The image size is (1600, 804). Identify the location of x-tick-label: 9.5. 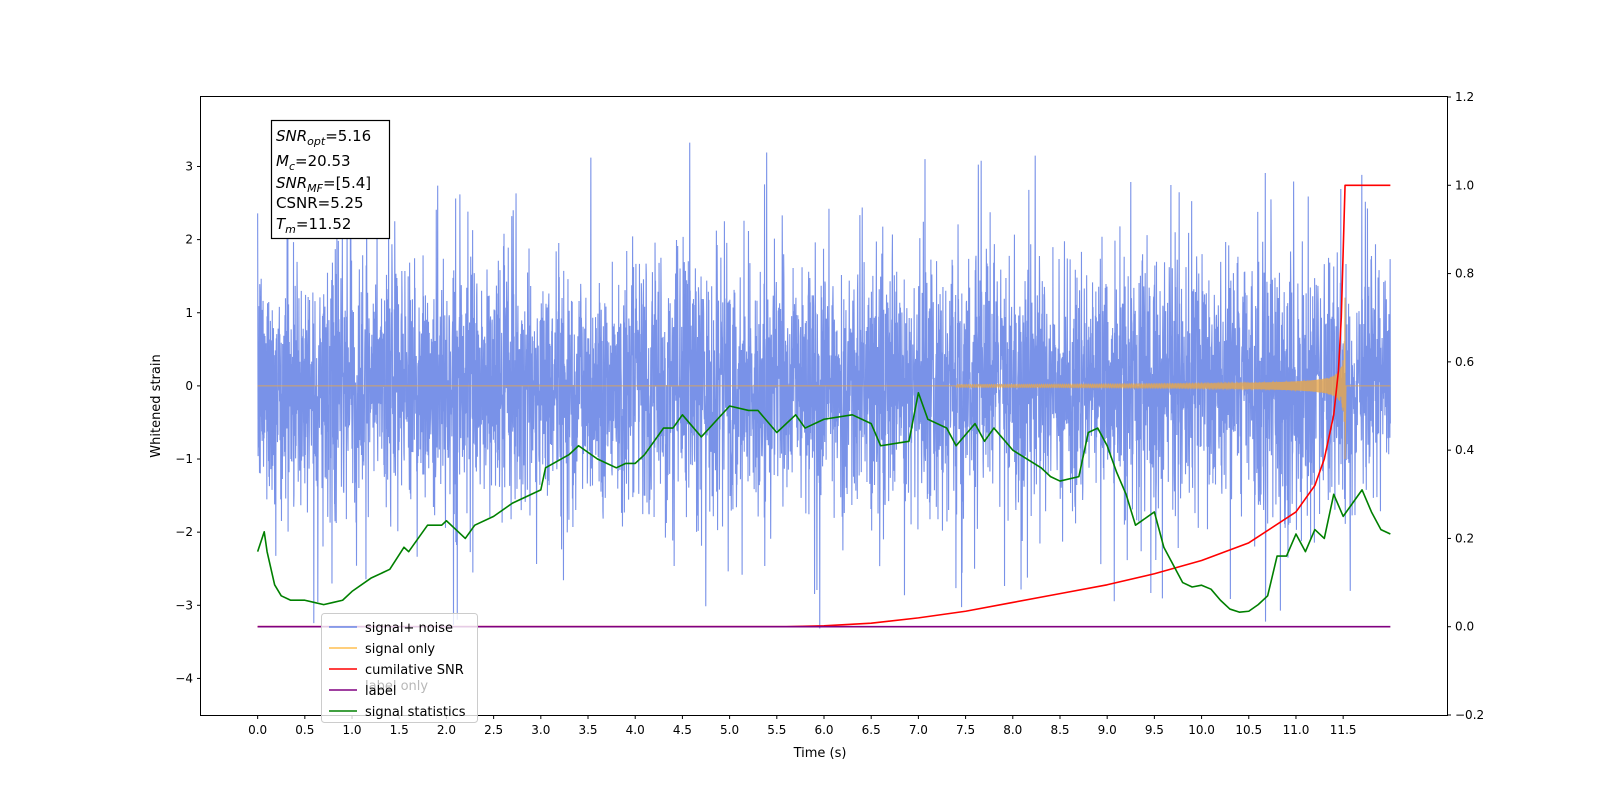
(1154, 730).